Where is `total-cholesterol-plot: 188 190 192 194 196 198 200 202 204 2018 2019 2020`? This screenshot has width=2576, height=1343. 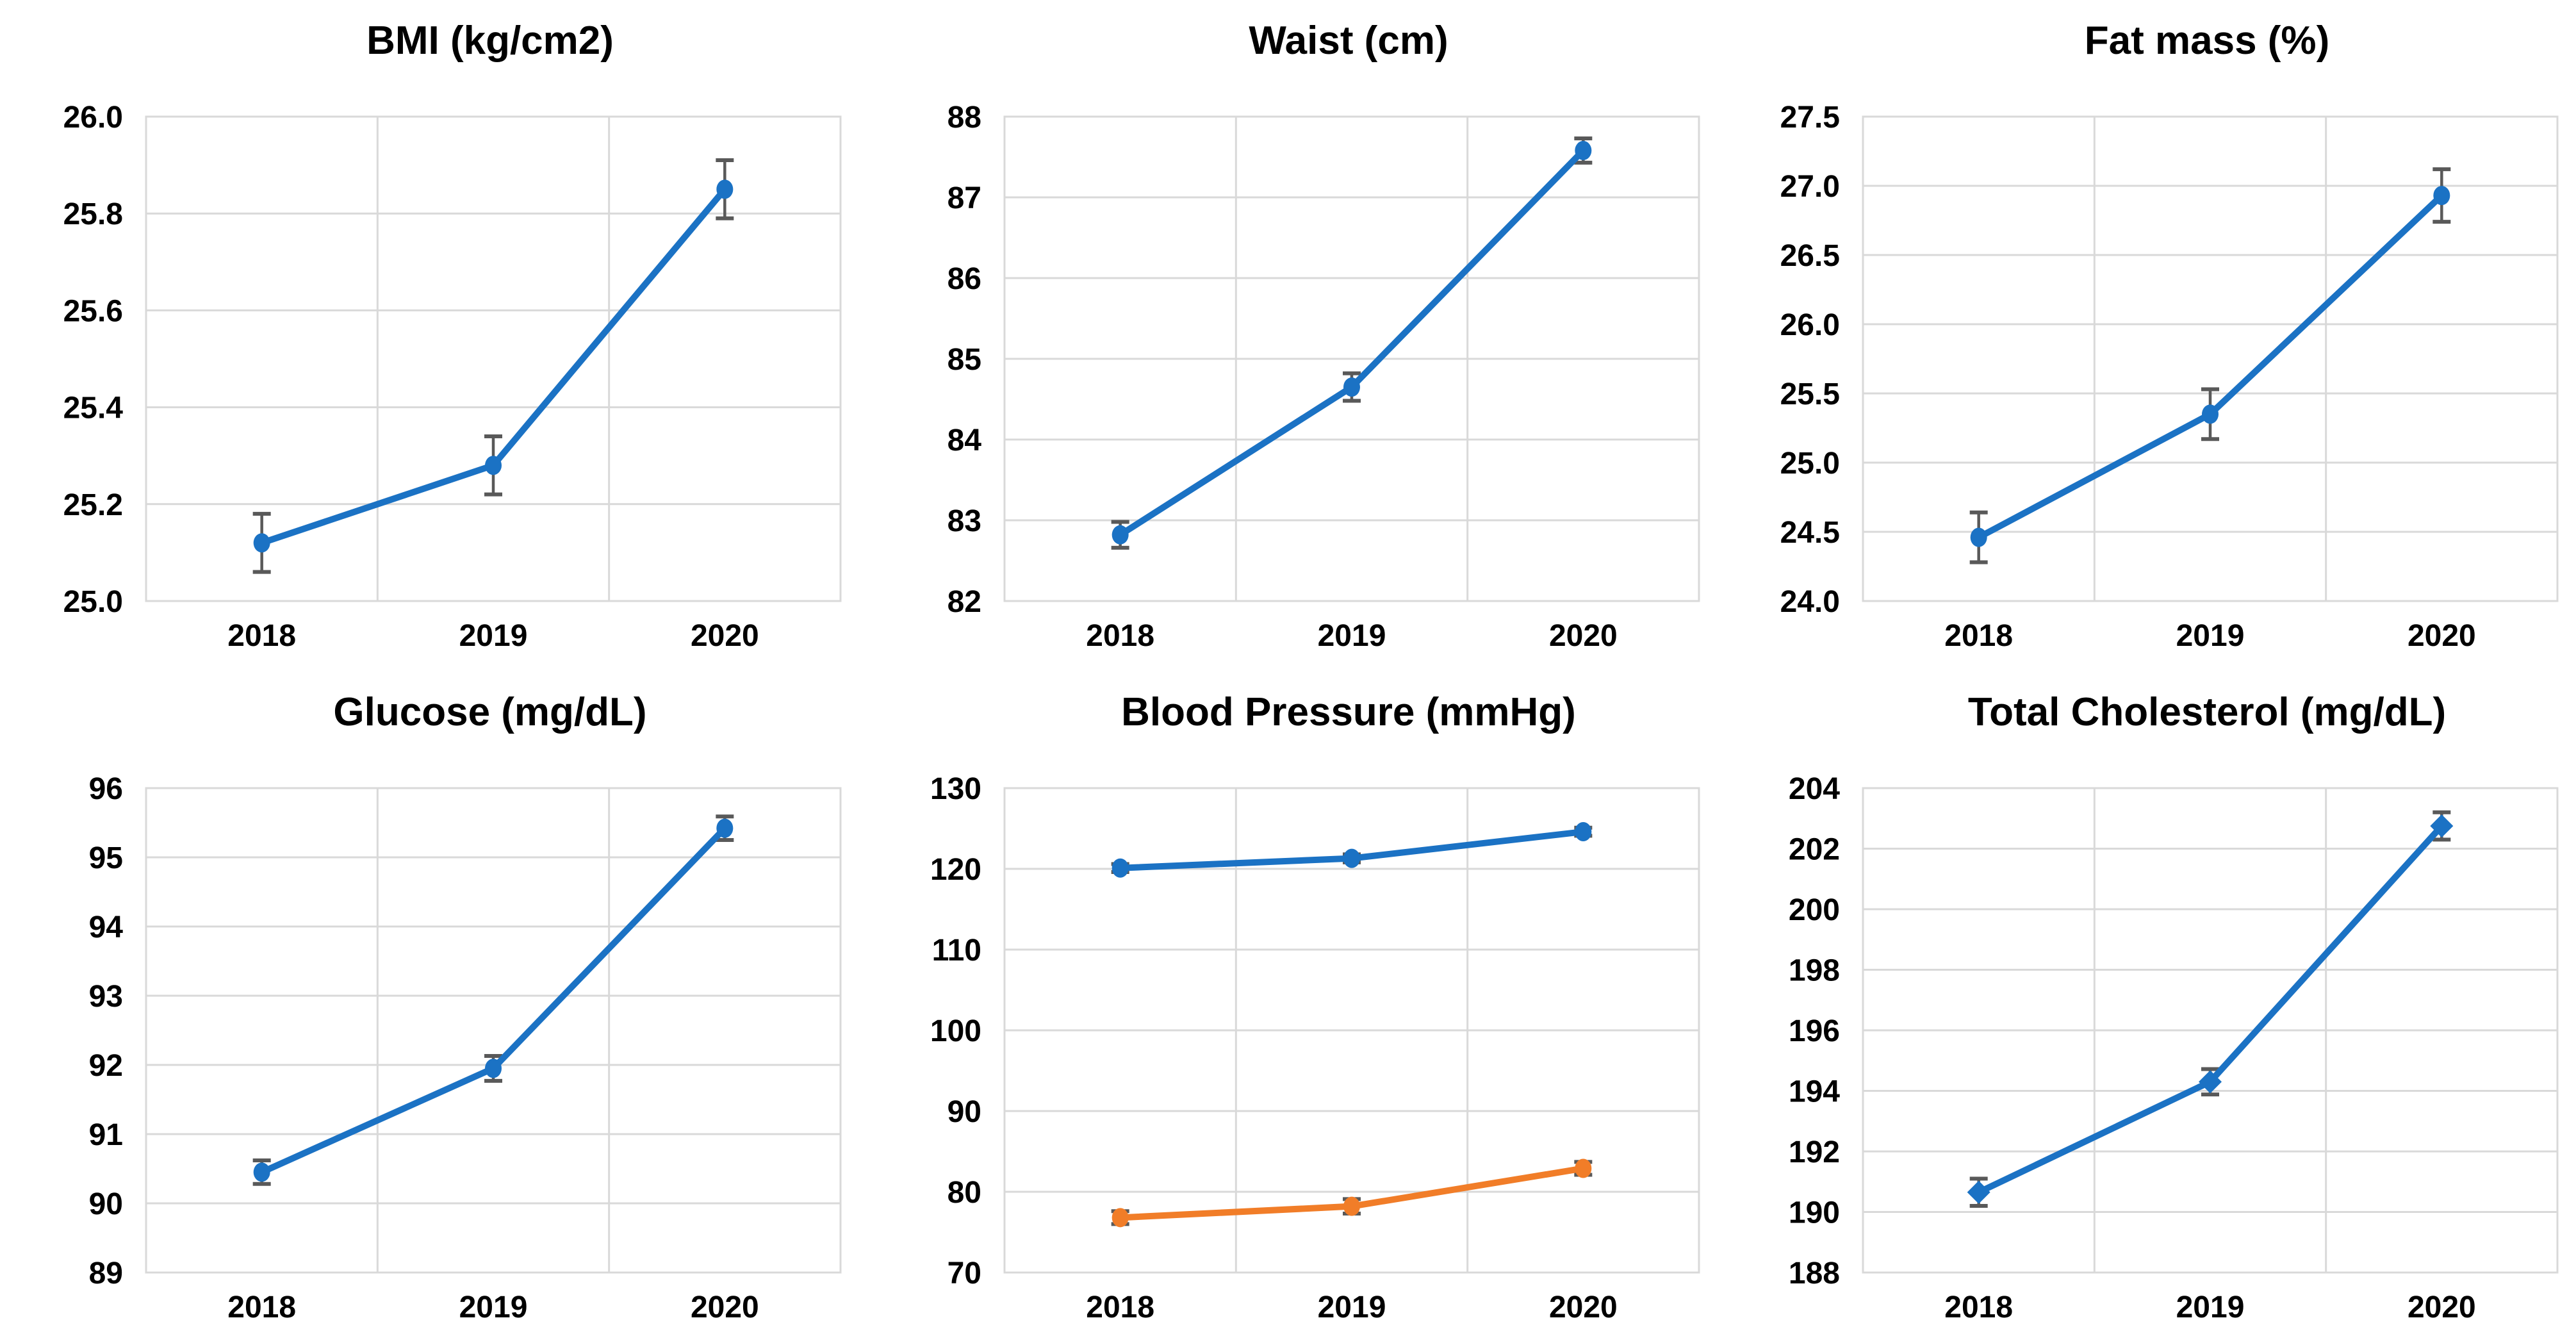 total-cholesterol-plot: 188 190 192 194 196 198 200 202 204 2018 2019 2020 is located at coordinates (2174, 1048).